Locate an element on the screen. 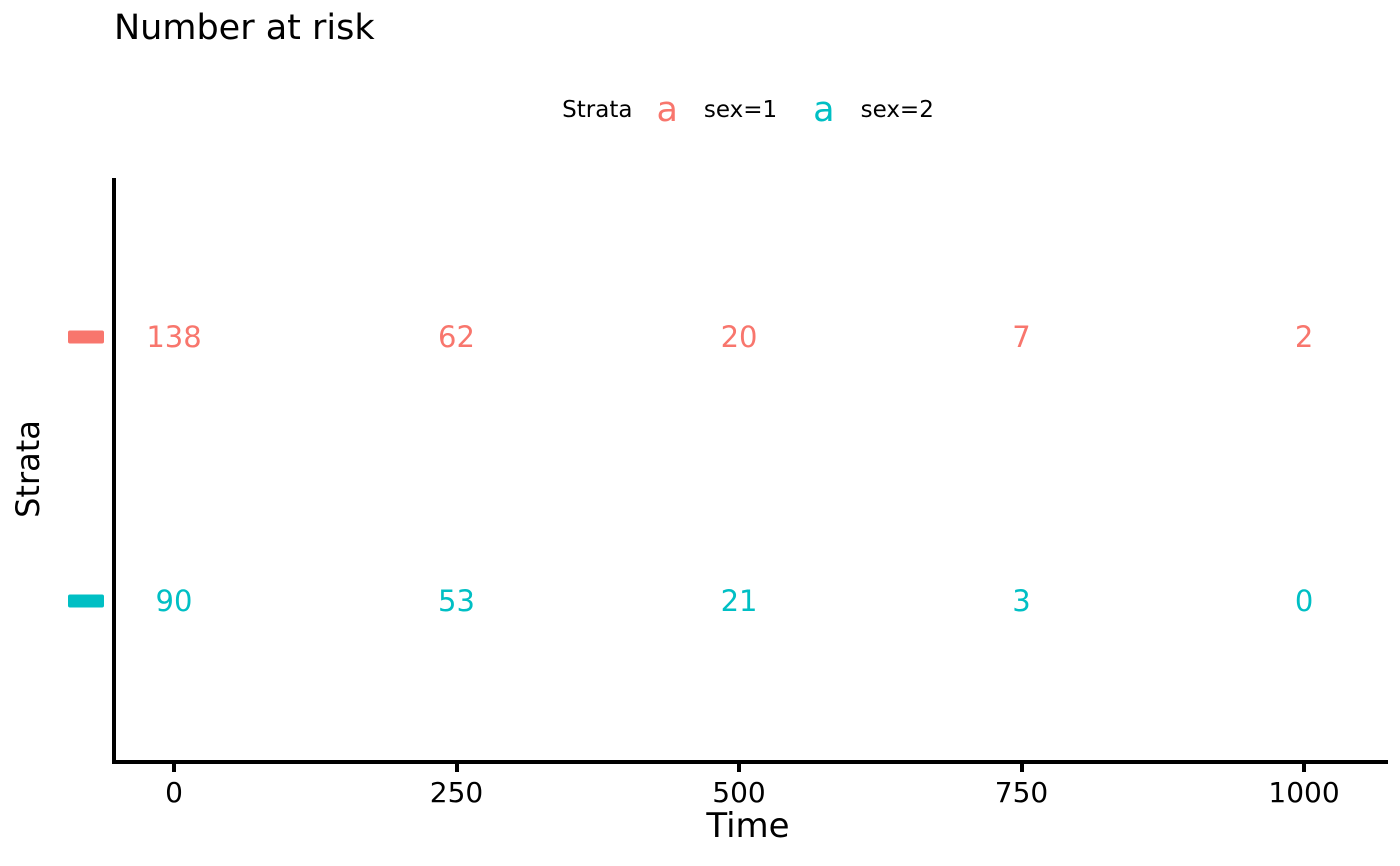 This screenshot has width=1400, height=866. y-axis-strata-tick-sex=2 is located at coordinates (86, 601).